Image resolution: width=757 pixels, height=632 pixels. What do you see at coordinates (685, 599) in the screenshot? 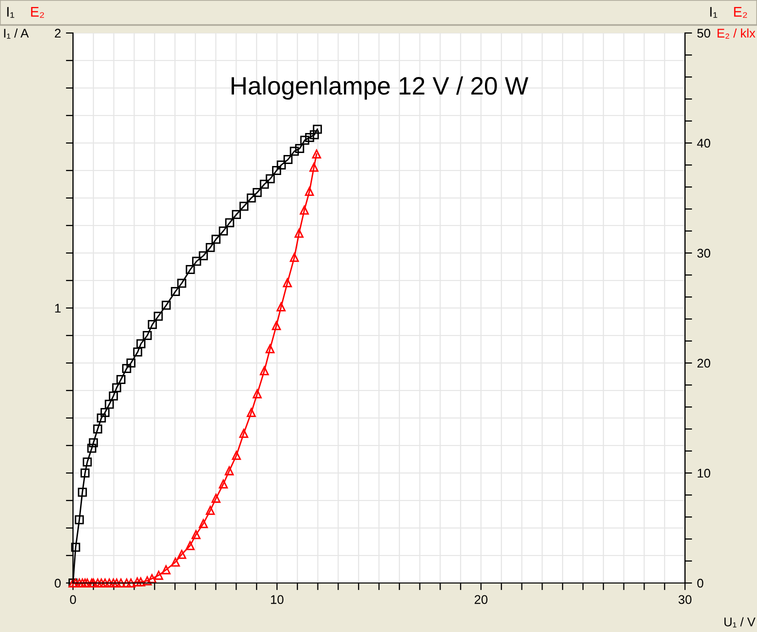
I see `x-tick-label: 30` at bounding box center [685, 599].